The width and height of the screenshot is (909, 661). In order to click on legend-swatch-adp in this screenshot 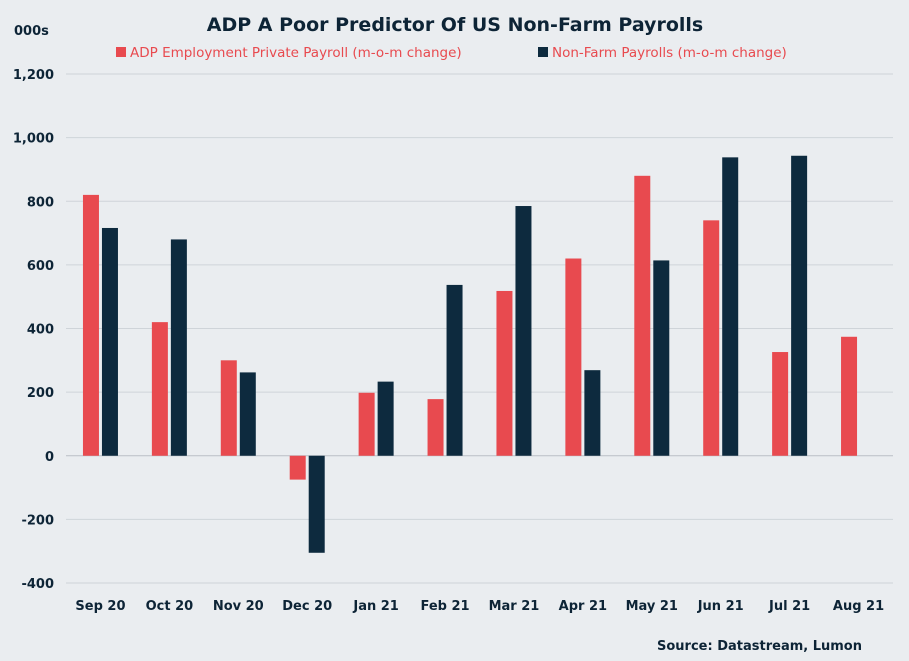, I will do `click(121, 52)`.